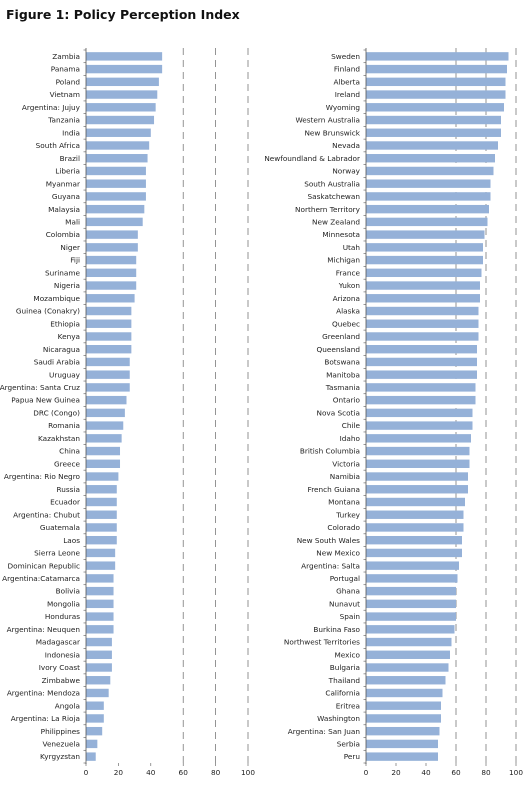  What do you see at coordinates (330, 565) in the screenshot?
I see `category-label: Argentina: Salta` at bounding box center [330, 565].